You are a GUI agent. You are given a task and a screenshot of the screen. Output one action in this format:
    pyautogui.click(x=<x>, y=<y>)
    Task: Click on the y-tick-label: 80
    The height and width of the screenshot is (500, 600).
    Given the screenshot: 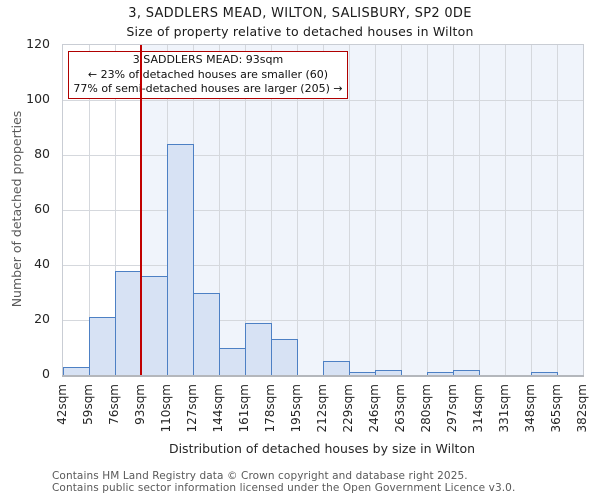 What is the action you would take?
    pyautogui.click(x=42, y=153)
    